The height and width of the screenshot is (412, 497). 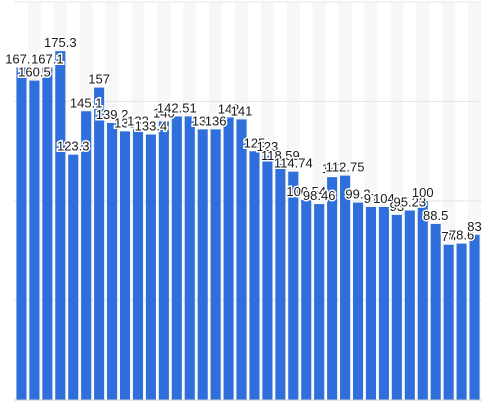 What do you see at coordinates (423, 192) in the screenshot?
I see `value-label: 100` at bounding box center [423, 192].